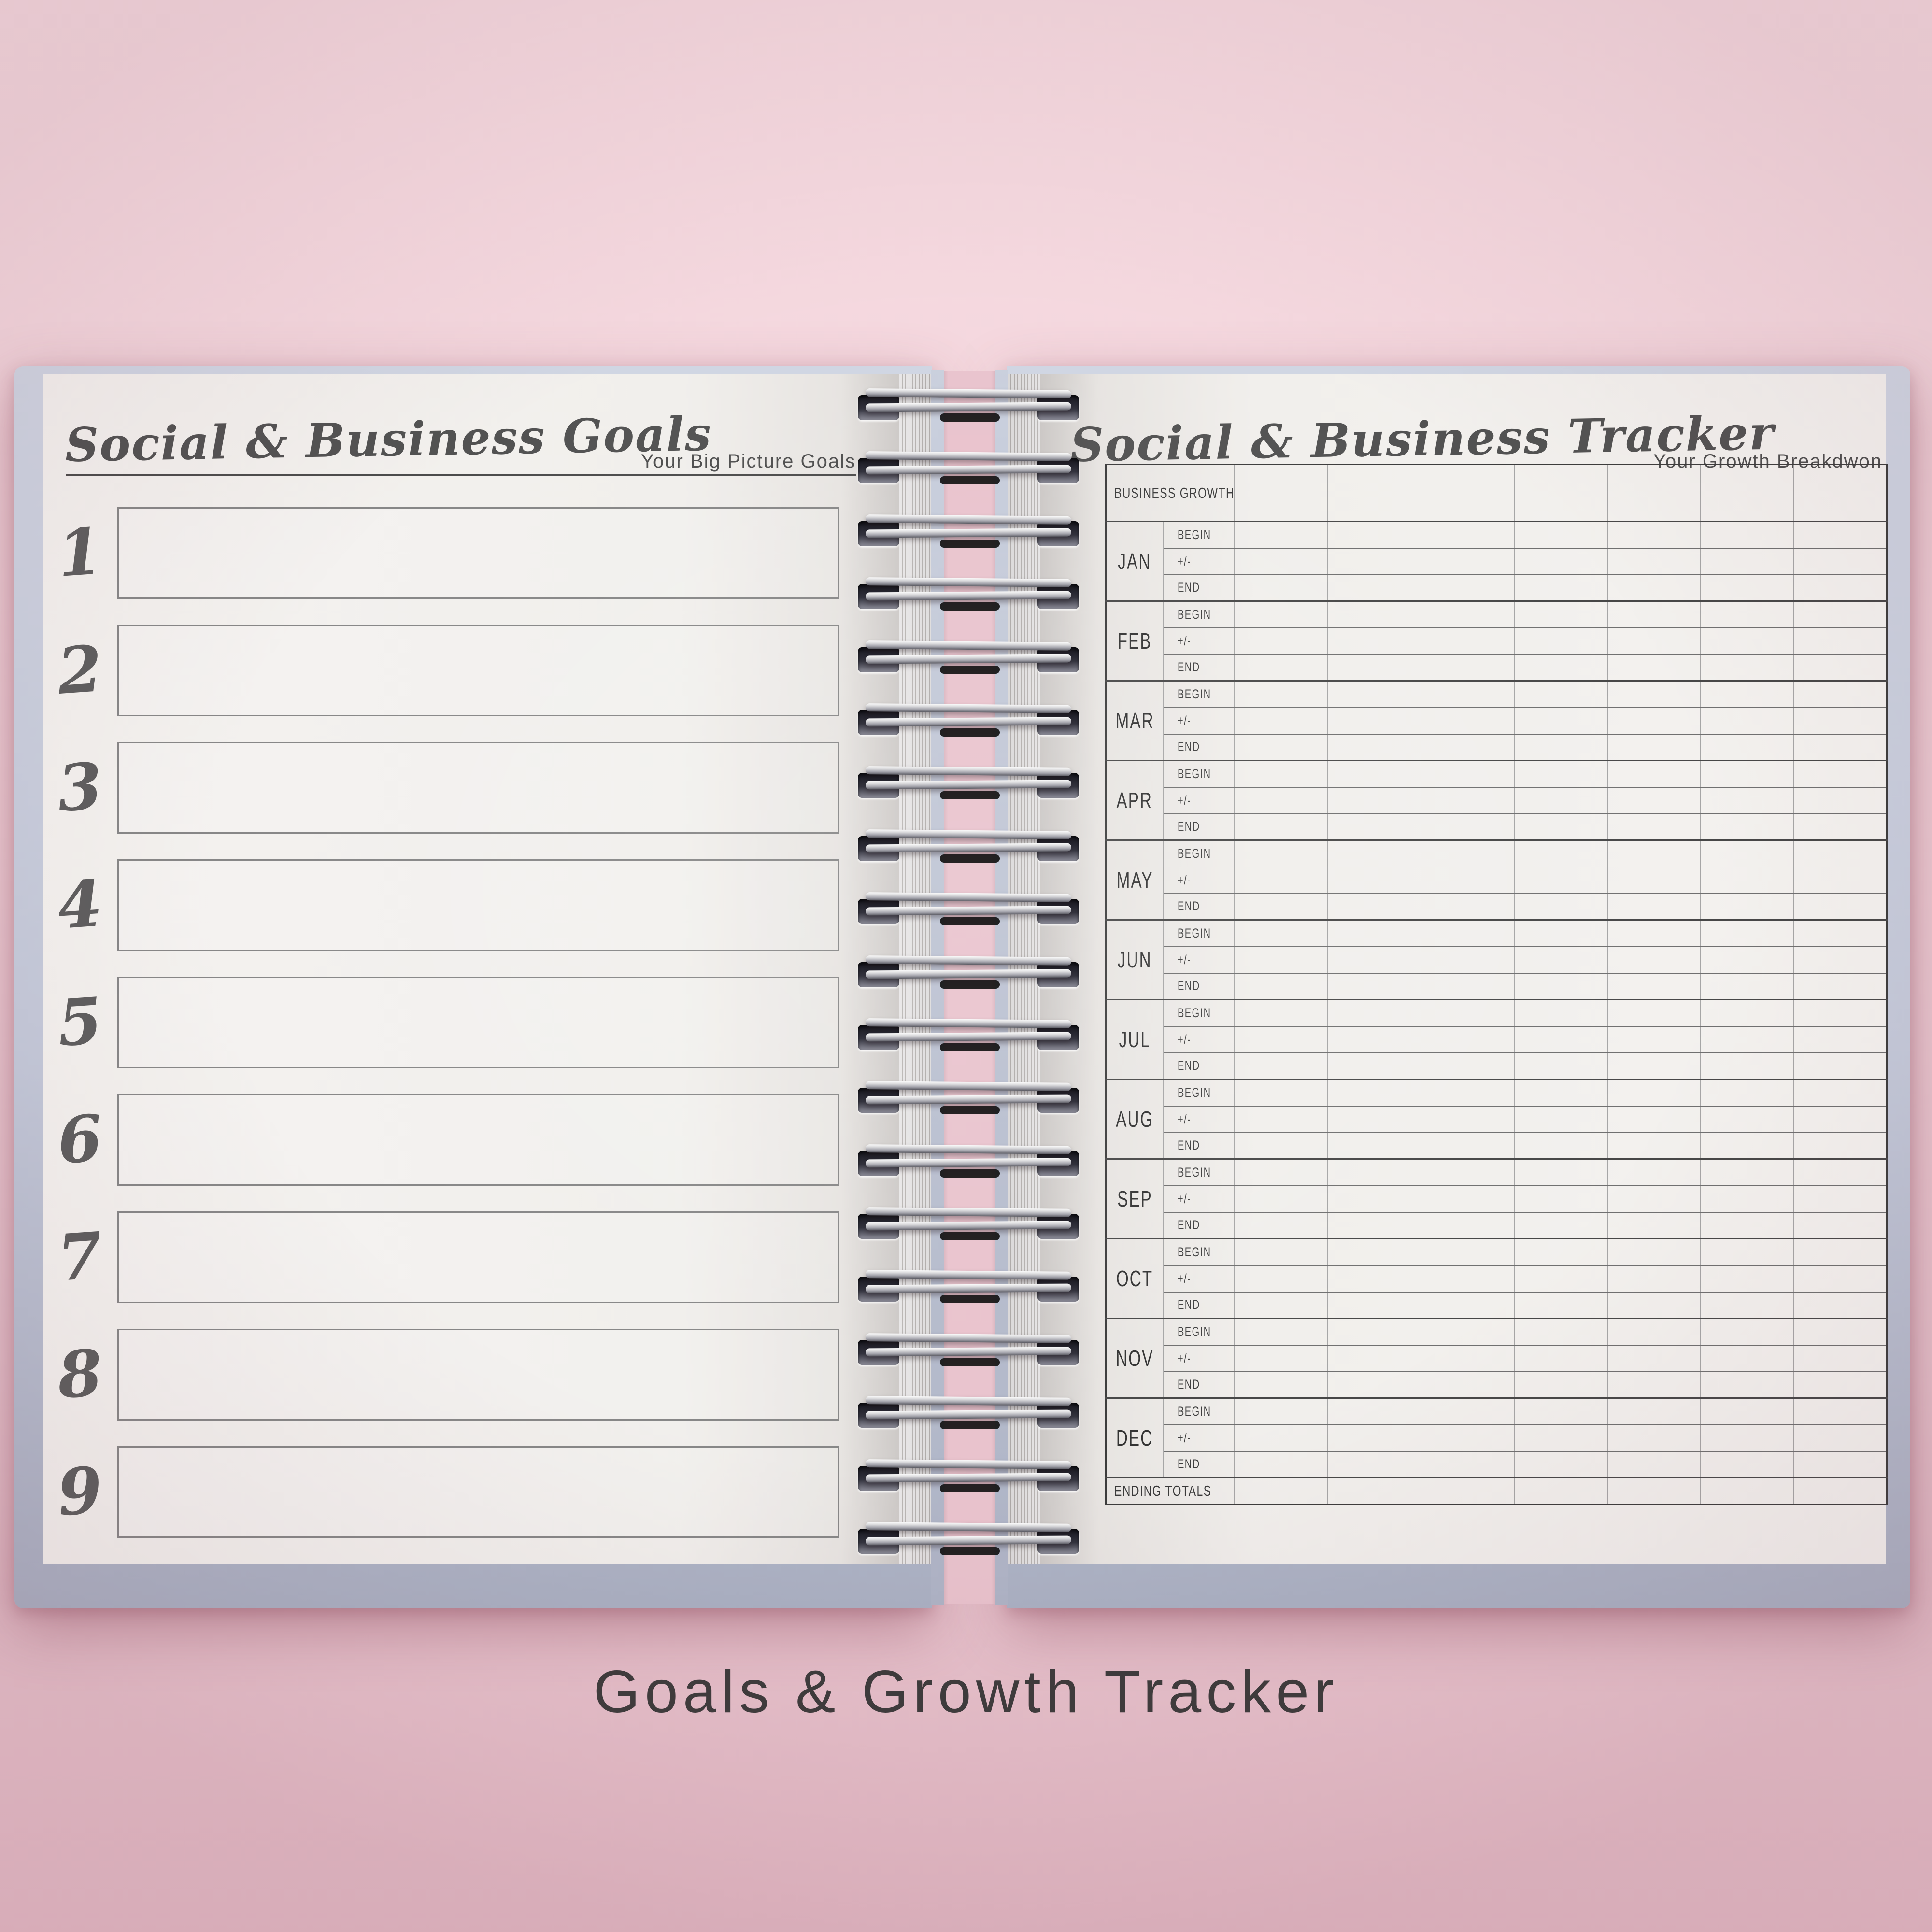  What do you see at coordinates (478, 1492) in the screenshot?
I see `goal-box` at bounding box center [478, 1492].